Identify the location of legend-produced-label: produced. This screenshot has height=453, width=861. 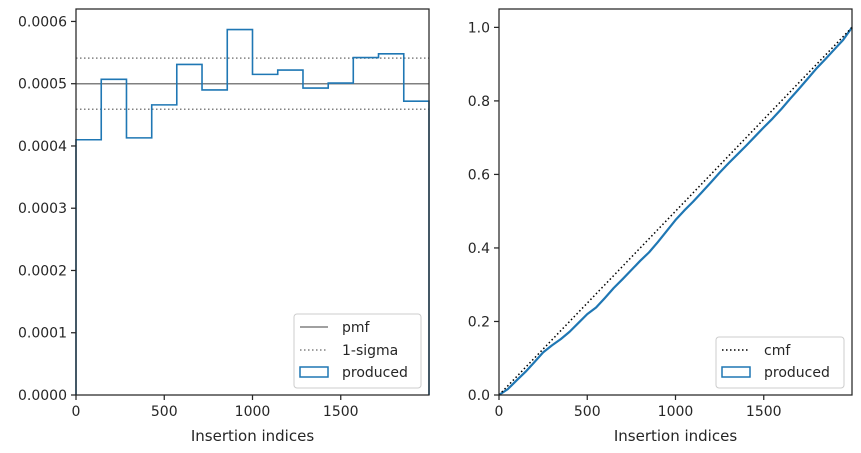
(375, 373).